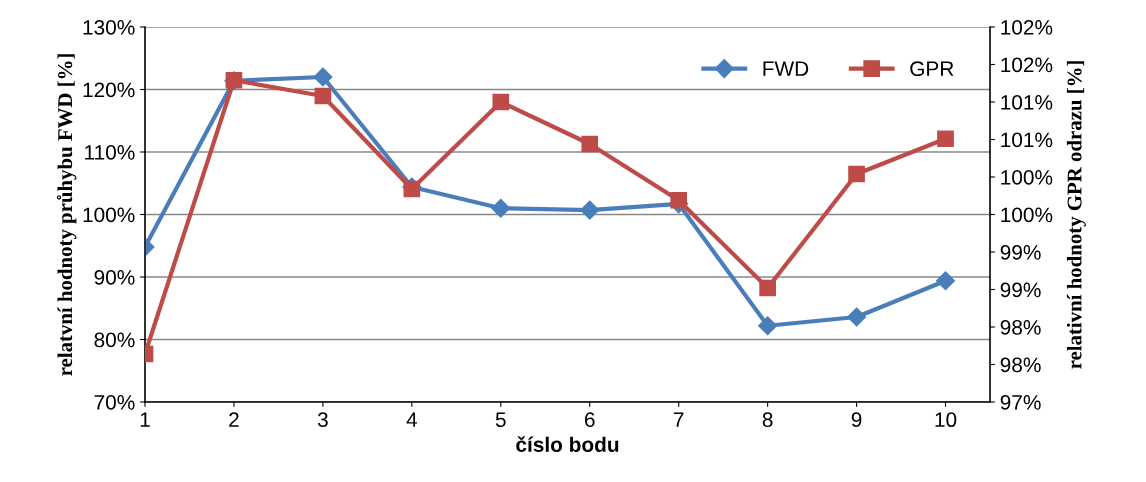  Describe the element at coordinates (234, 419) in the screenshot. I see `x-tick-label: 2` at that location.